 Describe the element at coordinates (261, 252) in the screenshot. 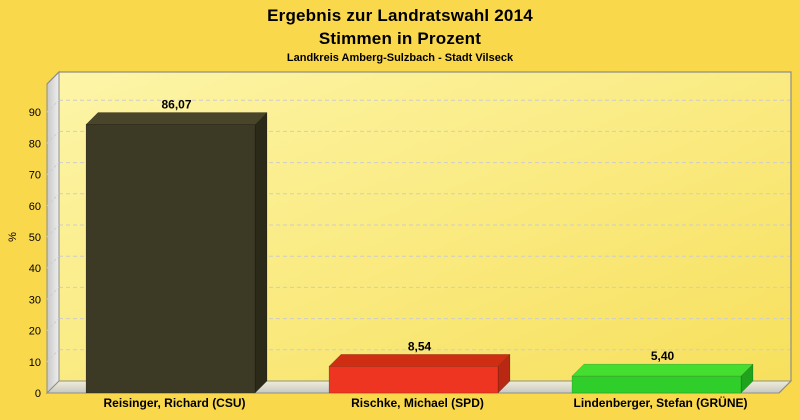

I see `bar-side-face` at that location.